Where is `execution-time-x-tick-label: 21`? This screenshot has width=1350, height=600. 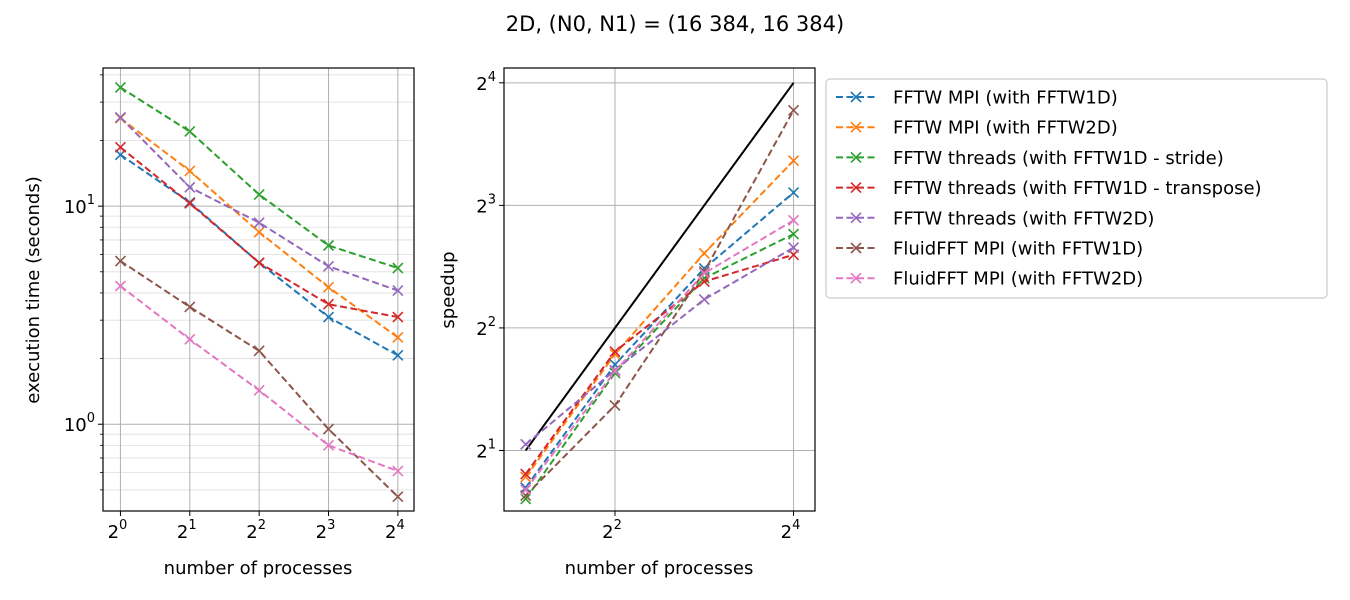
execution-time-x-tick-label: 21 is located at coordinates (187, 530).